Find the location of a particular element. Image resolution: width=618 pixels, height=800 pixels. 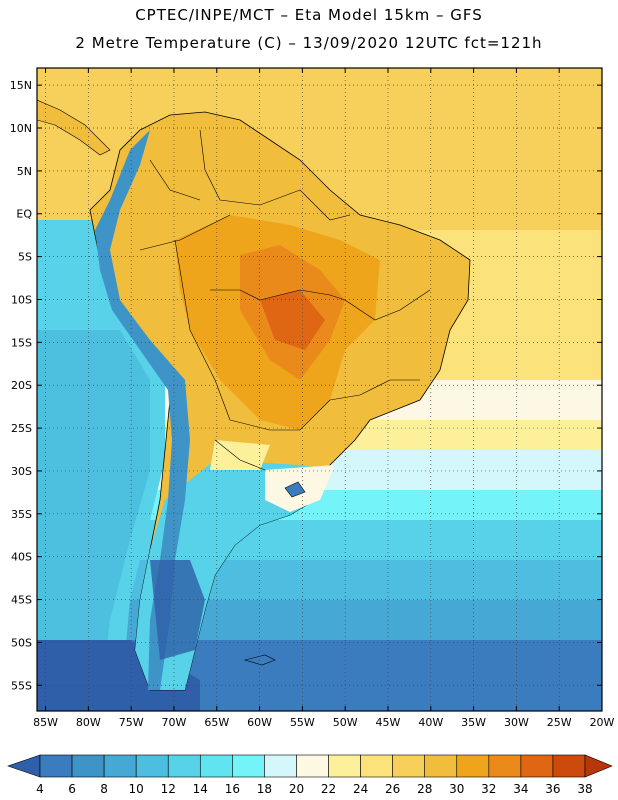

lat-label: 35S is located at coordinates (21, 514).